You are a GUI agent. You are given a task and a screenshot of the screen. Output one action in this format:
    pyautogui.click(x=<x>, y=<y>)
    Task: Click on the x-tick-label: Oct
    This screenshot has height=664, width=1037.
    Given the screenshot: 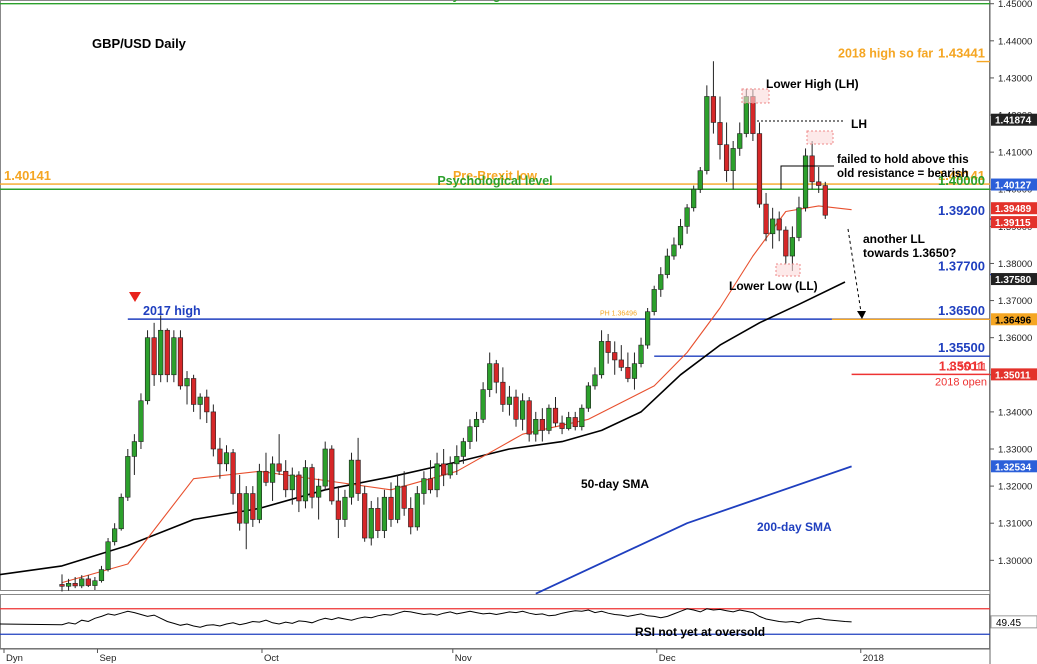 What is the action you would take?
    pyautogui.click(x=271, y=658)
    